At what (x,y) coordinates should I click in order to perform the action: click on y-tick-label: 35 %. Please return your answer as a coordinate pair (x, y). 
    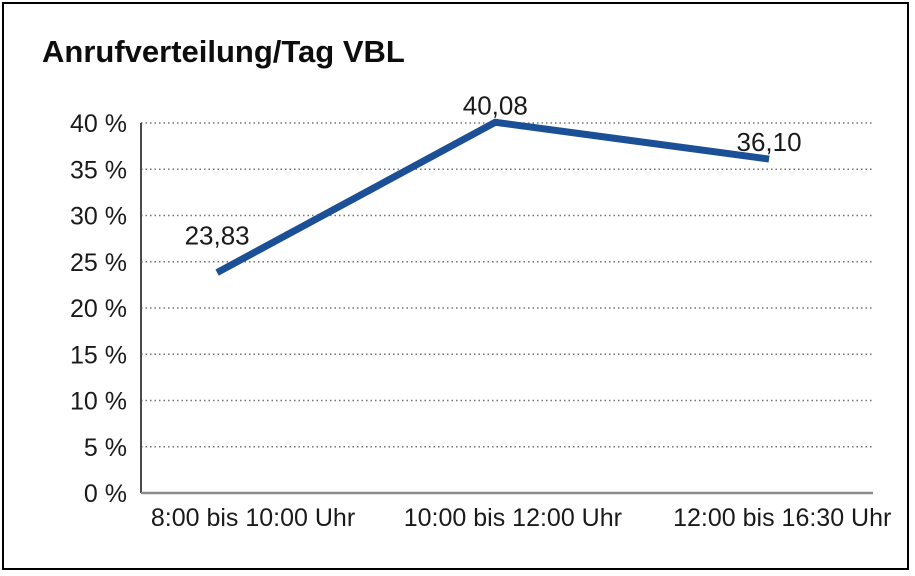
    Looking at the image, I should click on (98, 170).